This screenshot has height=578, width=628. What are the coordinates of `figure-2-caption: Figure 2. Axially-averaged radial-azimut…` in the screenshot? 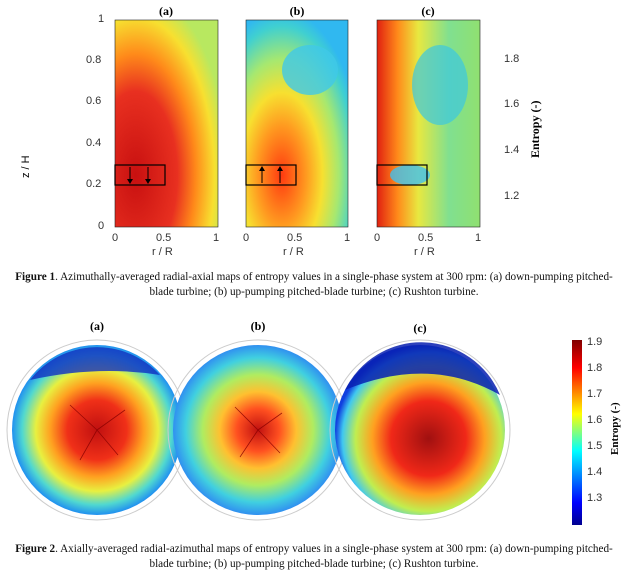 It's located at (314, 557).